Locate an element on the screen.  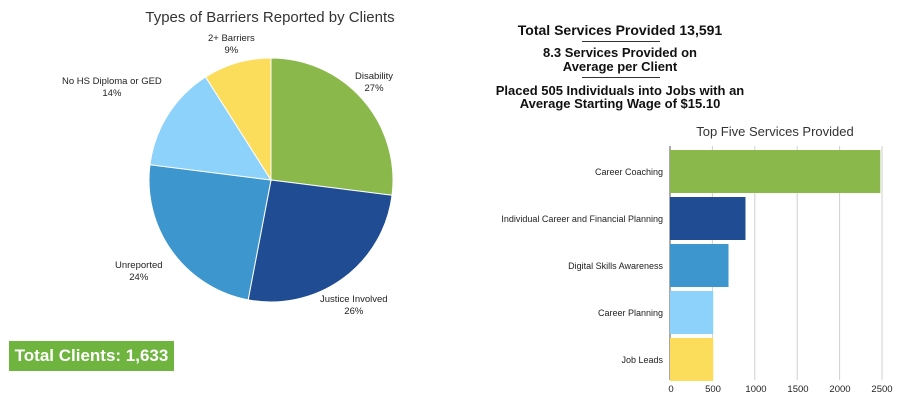
bar-label-career-planning: Career Planning is located at coordinates (630, 313).